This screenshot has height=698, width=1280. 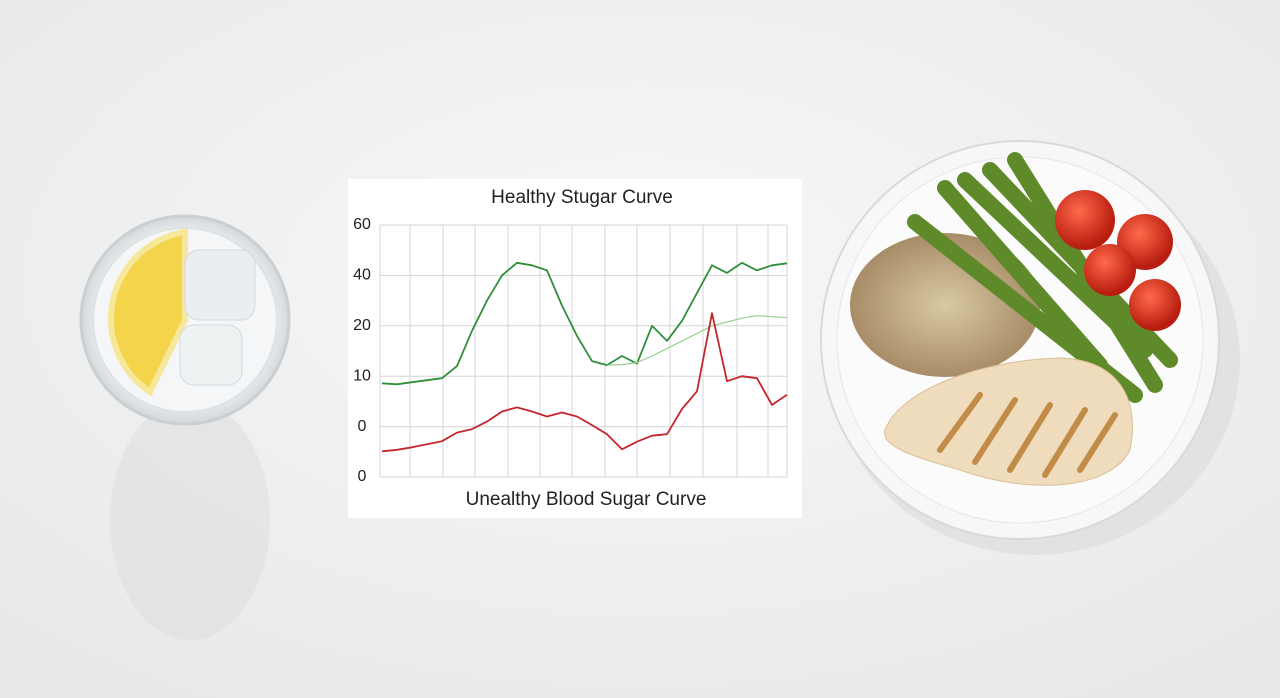 What do you see at coordinates (362, 224) in the screenshot?
I see `y-tick-label: 60` at bounding box center [362, 224].